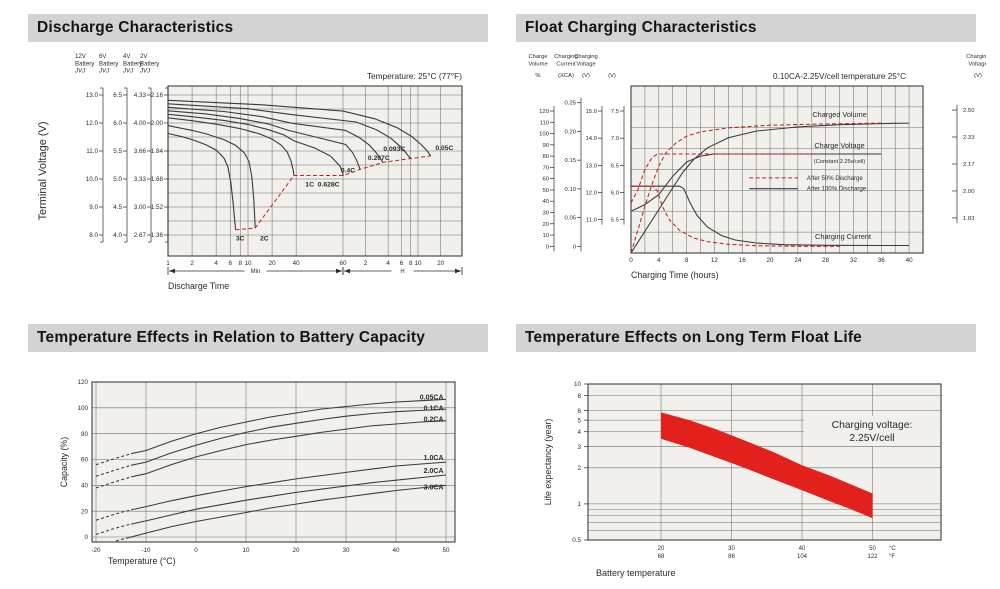 Image resolution: width=1000 pixels, height=589 pixels. I want to click on svg-text: 90, so click(545, 146).